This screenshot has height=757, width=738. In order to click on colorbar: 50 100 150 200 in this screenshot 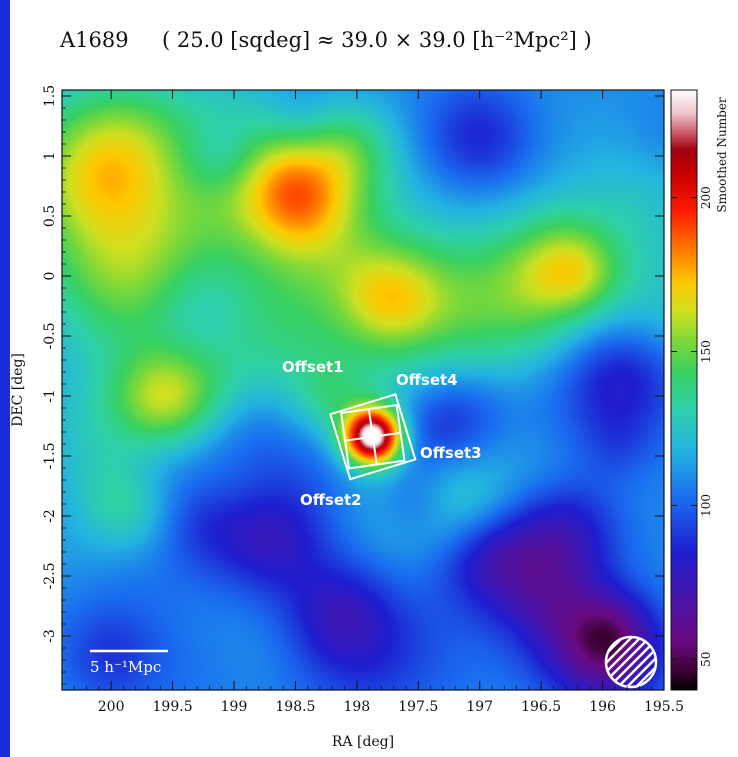, I will do `click(691, 390)`.